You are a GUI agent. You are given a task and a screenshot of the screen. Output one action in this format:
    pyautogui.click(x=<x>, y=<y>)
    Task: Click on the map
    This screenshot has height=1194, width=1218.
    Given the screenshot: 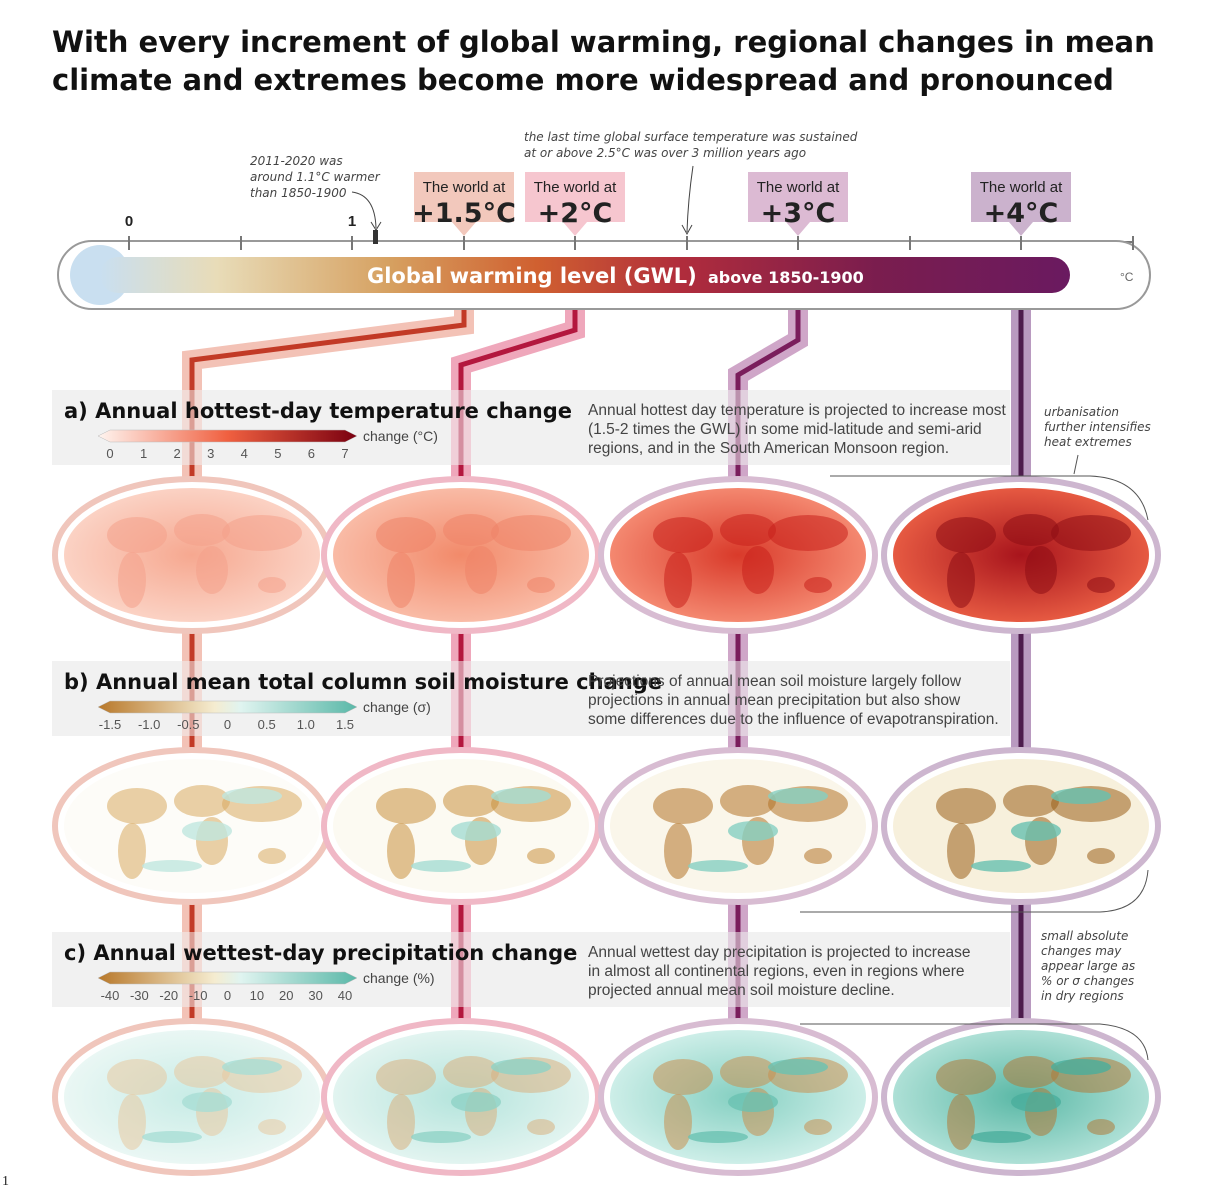 What is the action you would take?
    pyautogui.click(x=738, y=555)
    